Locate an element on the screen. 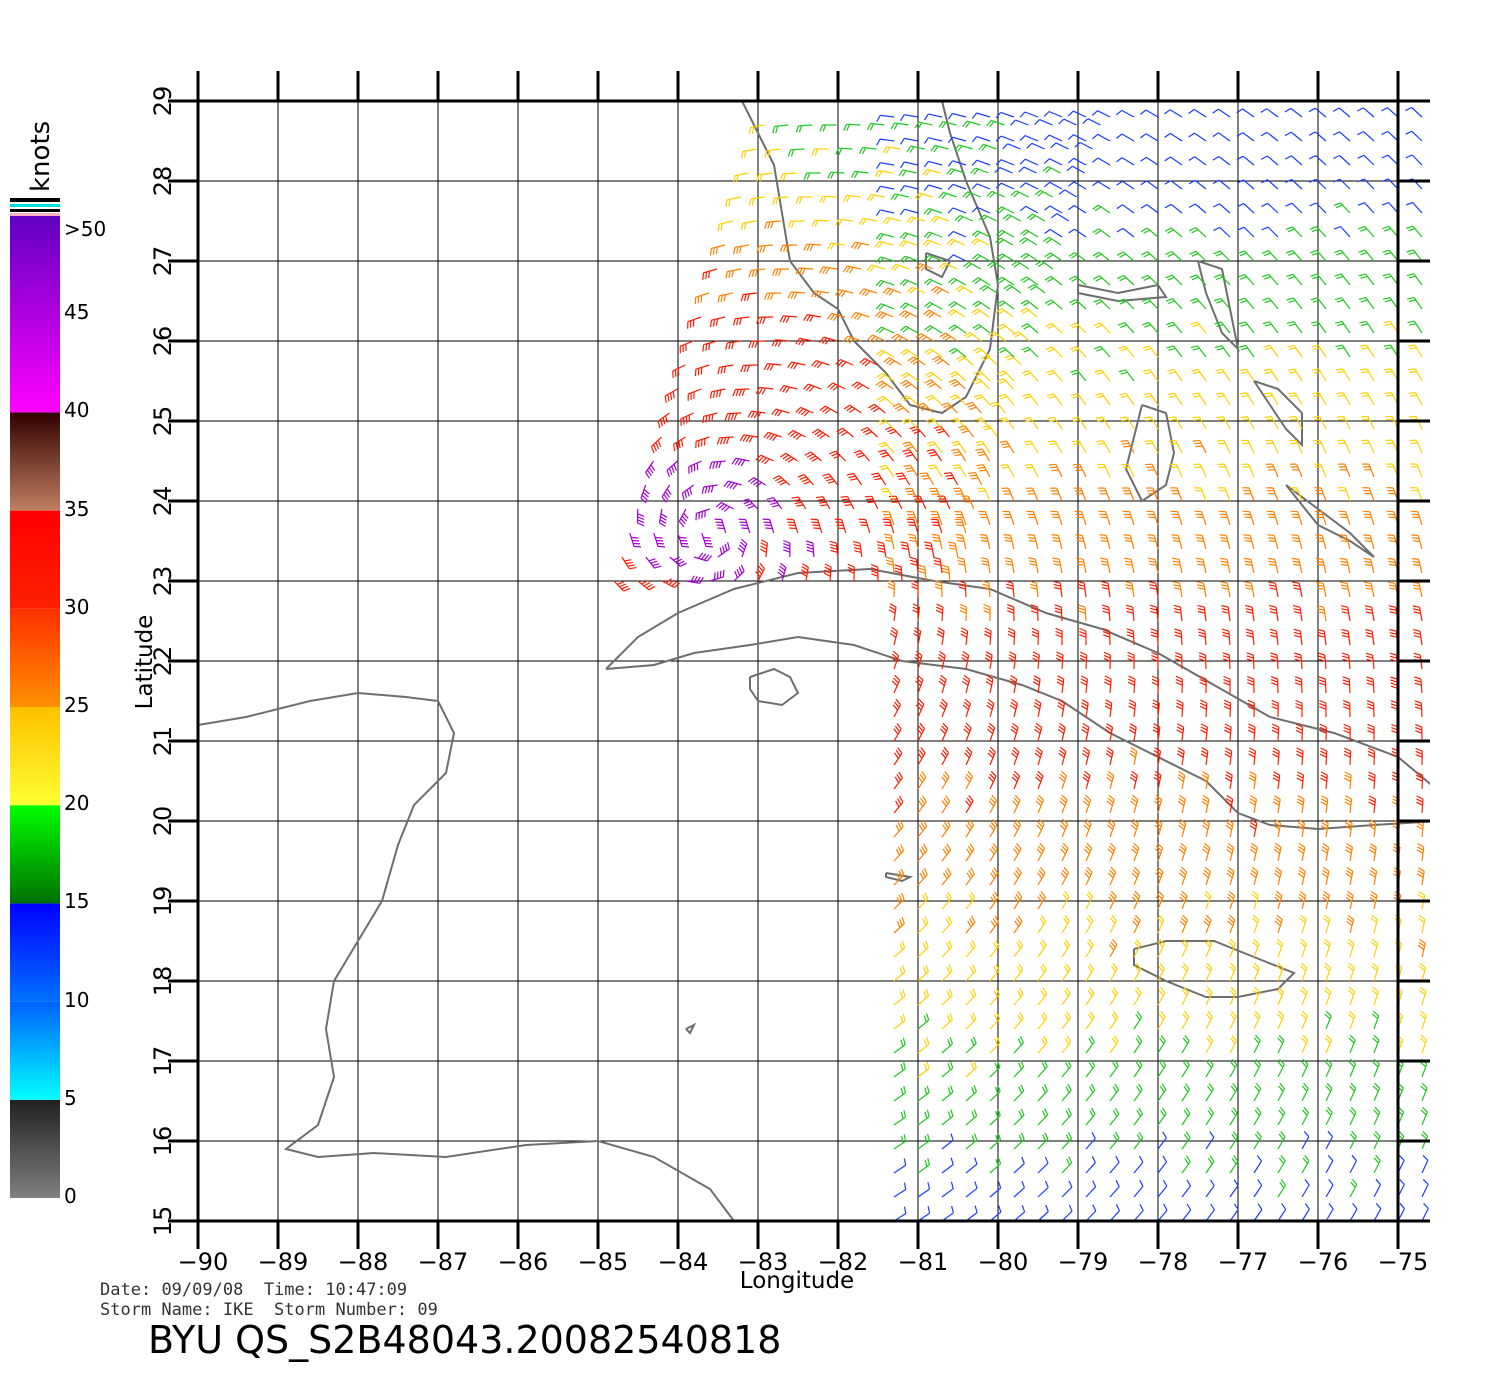  latitude-tick-label: 24 is located at coordinates (163, 501).